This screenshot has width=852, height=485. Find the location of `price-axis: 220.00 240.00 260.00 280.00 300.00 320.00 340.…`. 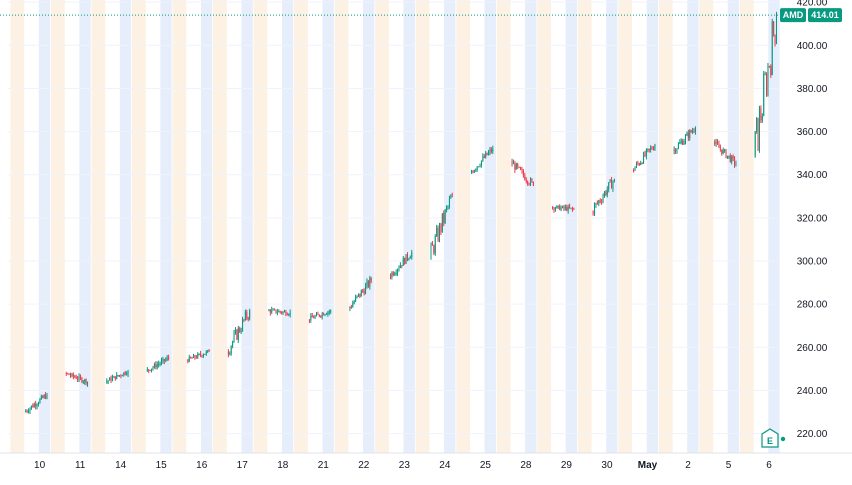

price-axis: 220.00 240.00 260.00 280.00 300.00 320.00 340.… is located at coordinates (812, 220).